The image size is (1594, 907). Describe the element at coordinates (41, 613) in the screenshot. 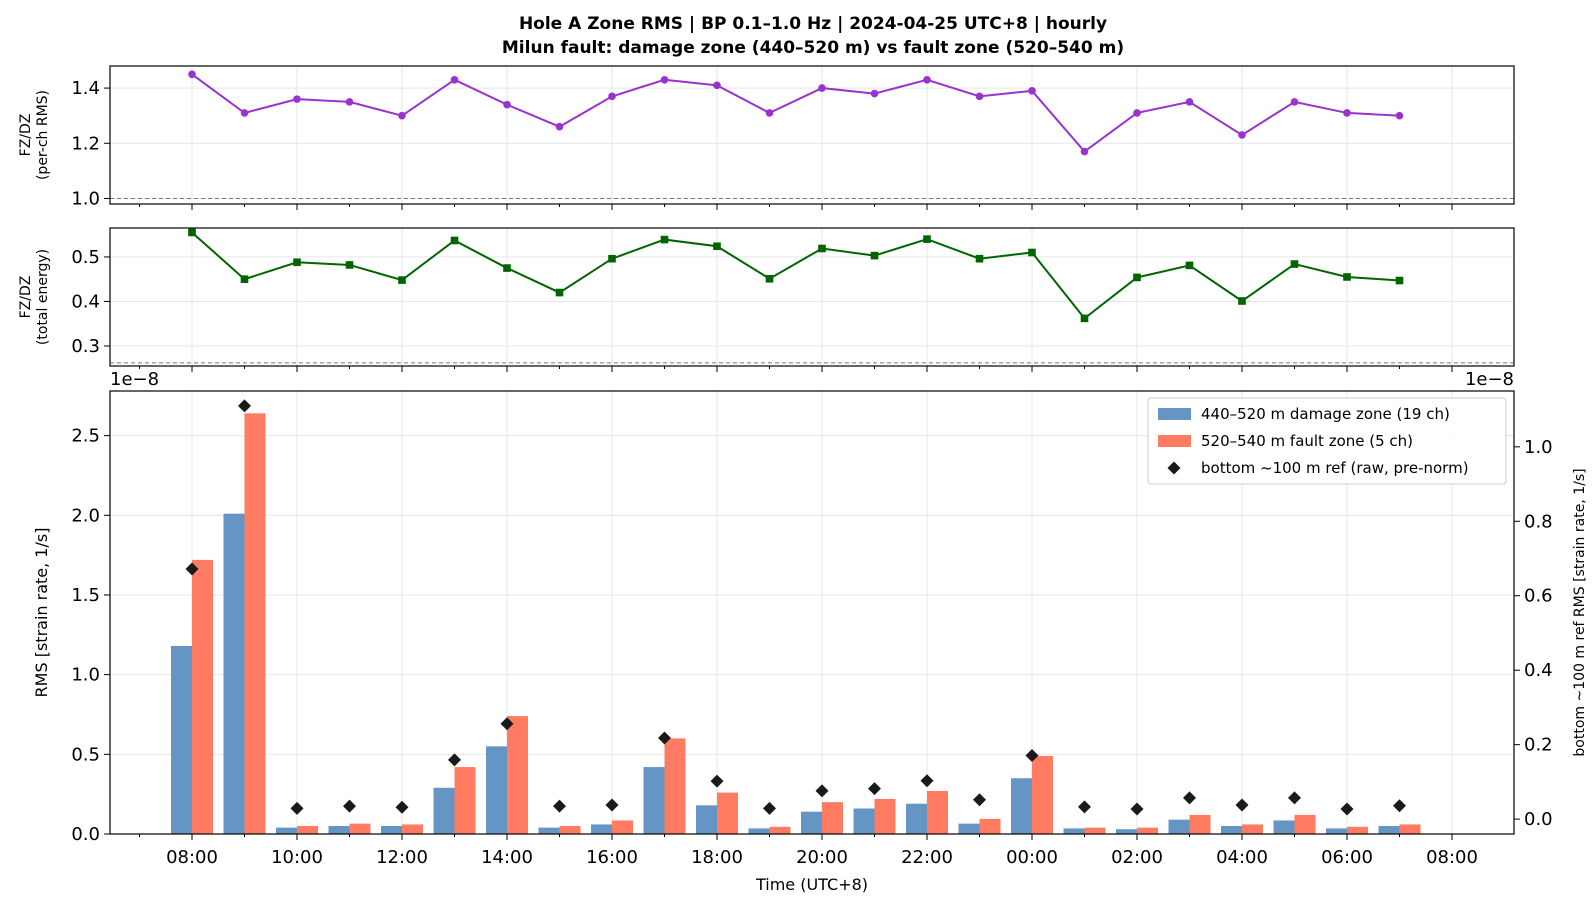

I see `y-axis-label: RMS [strain rate, 1/s]` at that location.